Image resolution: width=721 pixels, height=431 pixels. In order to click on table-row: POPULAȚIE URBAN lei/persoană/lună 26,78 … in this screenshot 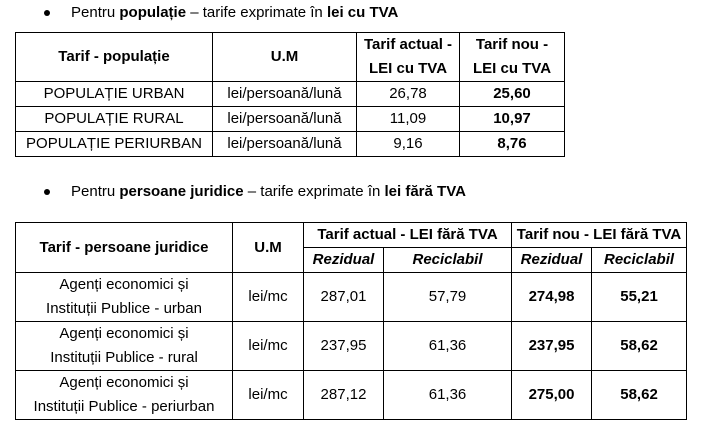, I will do `click(290, 94)`.